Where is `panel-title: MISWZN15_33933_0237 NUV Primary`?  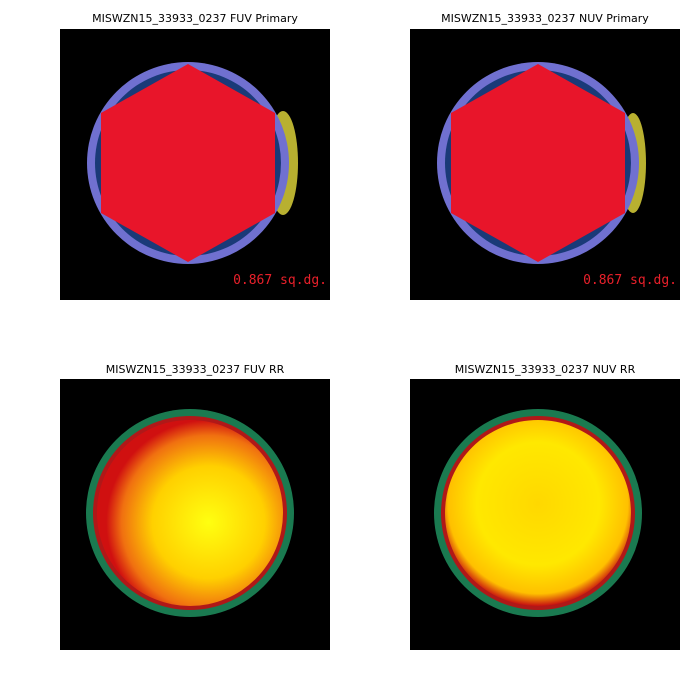
panel-title: MISWZN15_33933_0237 NUV Primary is located at coordinates (545, 18).